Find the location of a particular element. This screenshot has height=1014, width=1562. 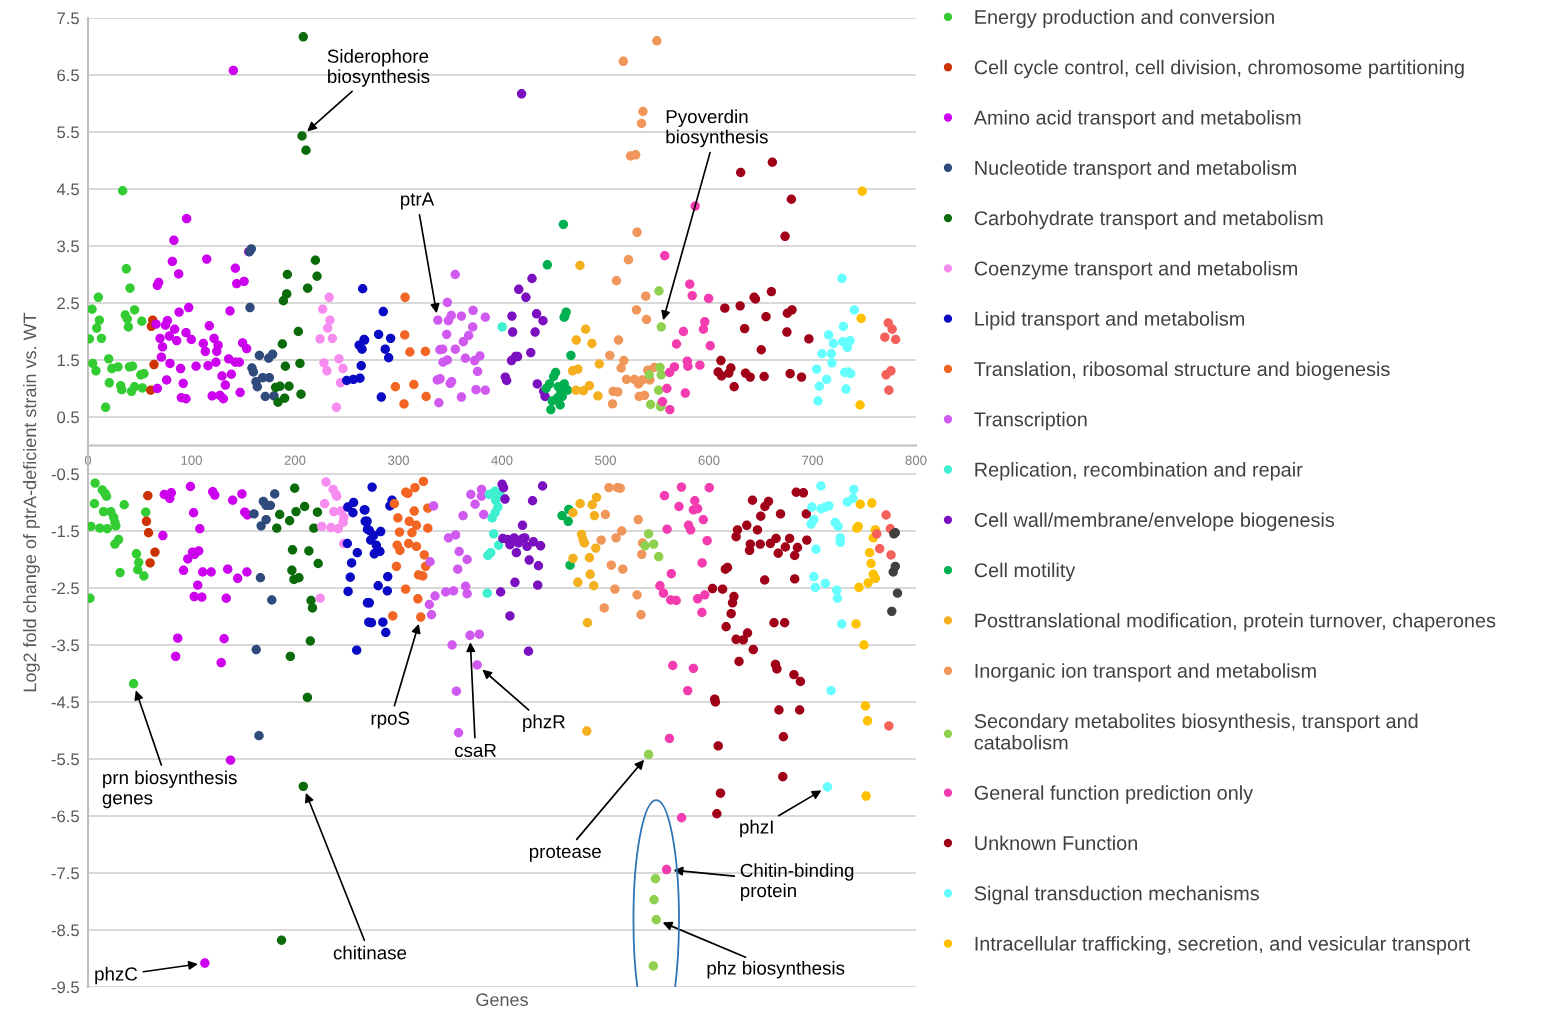

legend-label: Translation, ribosomal structure and biogenesis is located at coordinates (1182, 371).